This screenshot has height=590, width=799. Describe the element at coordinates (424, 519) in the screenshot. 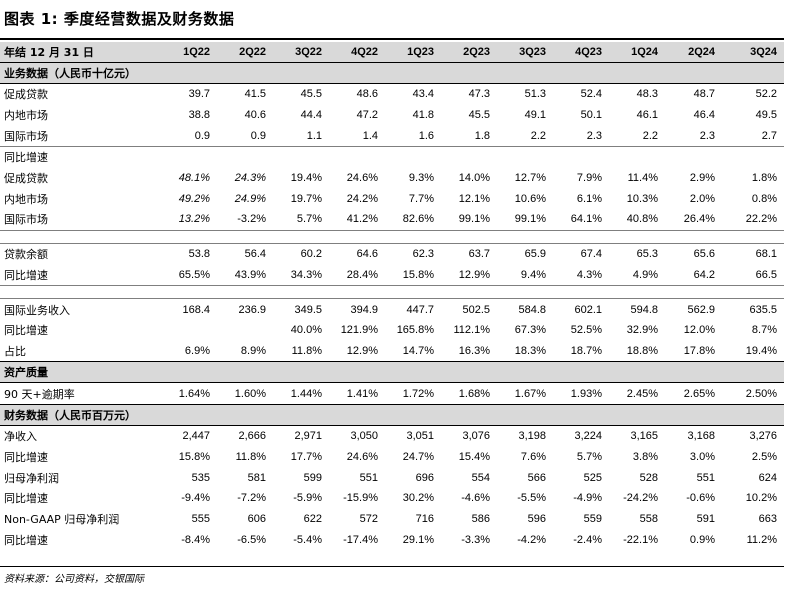

I see `table-cell: 716` at that location.